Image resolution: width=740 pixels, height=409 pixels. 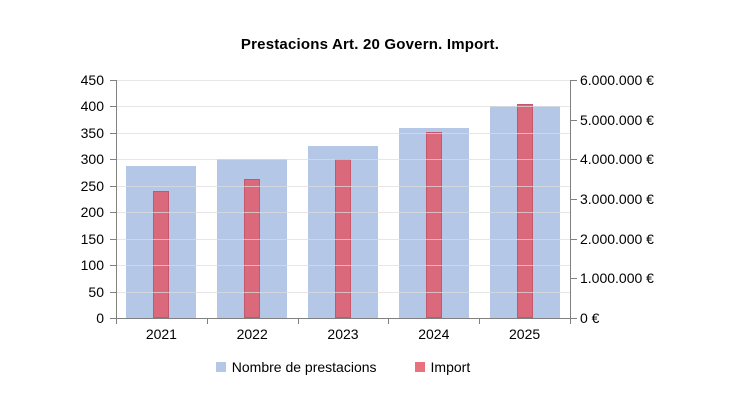 I want to click on y-axis-left-tick-label: 300, so click(x=92, y=159).